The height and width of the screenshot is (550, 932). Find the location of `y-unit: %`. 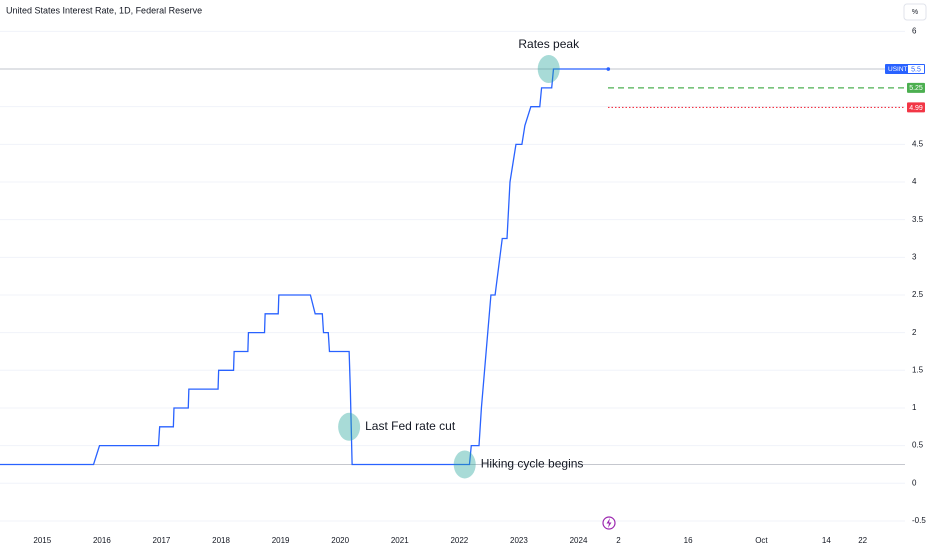

y-unit: % is located at coordinates (915, 12).